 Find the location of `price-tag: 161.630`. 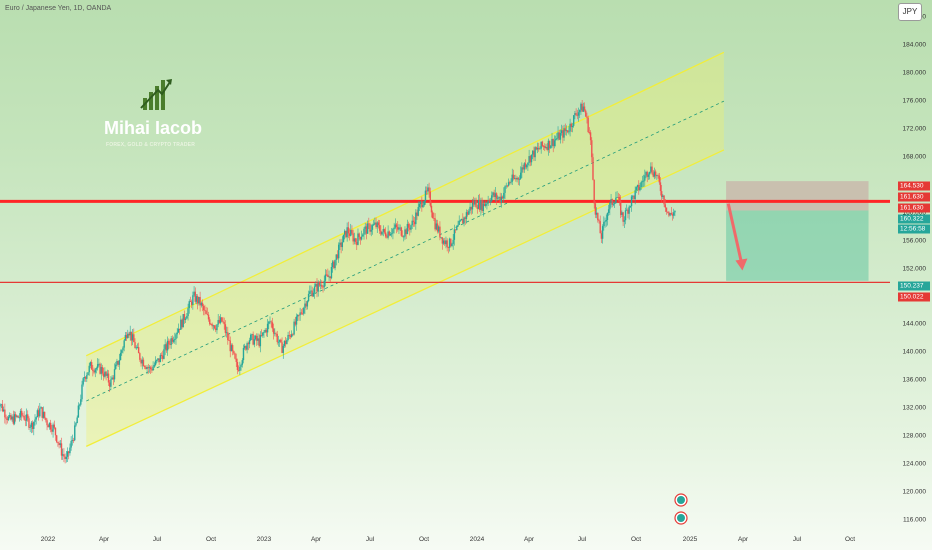

price-tag: 161.630 is located at coordinates (914, 208).